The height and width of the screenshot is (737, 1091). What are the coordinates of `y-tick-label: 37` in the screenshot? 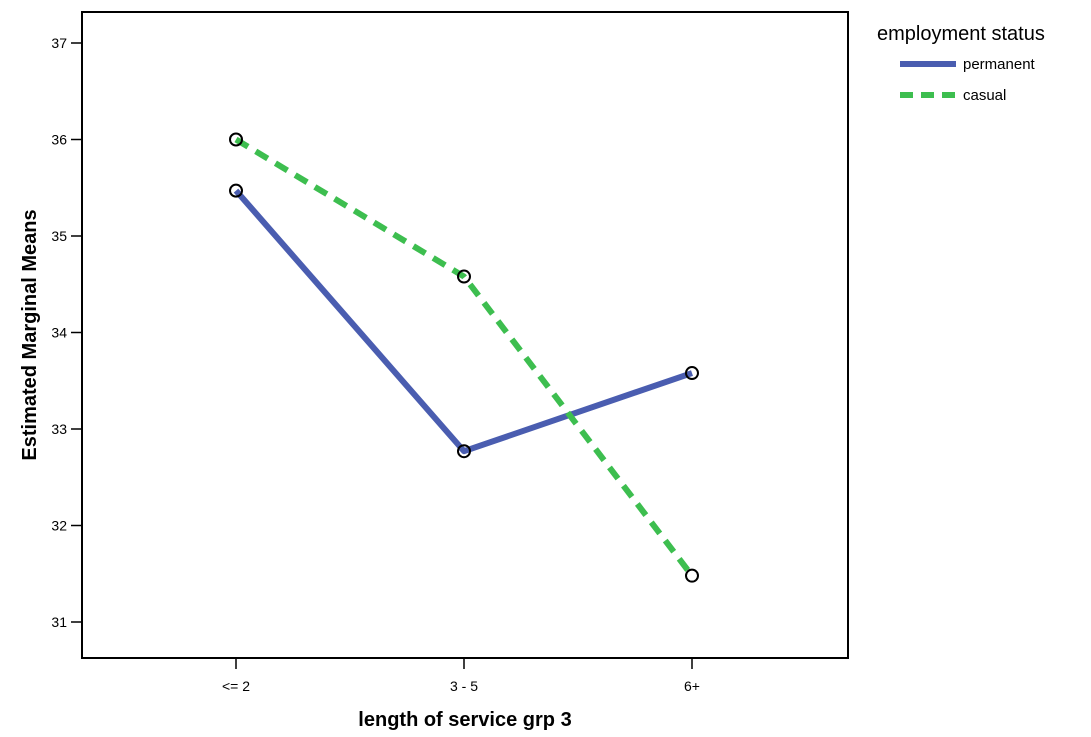 It's located at (59, 43).